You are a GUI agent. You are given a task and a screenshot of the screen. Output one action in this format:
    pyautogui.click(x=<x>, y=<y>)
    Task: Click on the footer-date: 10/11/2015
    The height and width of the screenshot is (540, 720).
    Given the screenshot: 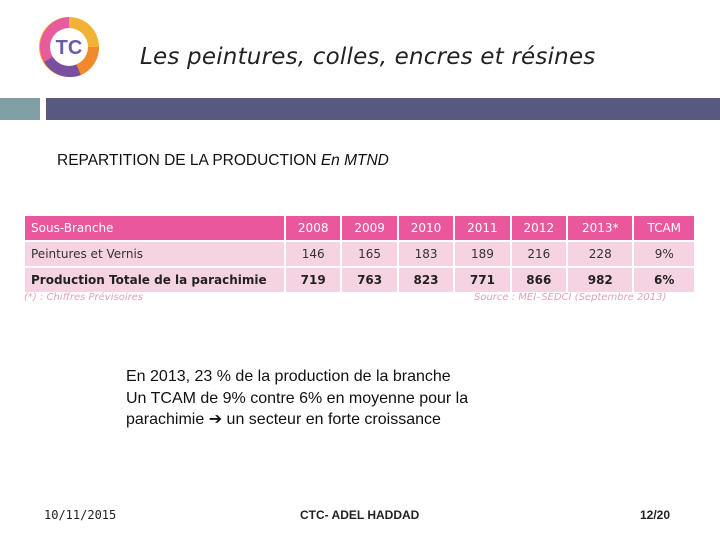 What is the action you would take?
    pyautogui.click(x=80, y=515)
    